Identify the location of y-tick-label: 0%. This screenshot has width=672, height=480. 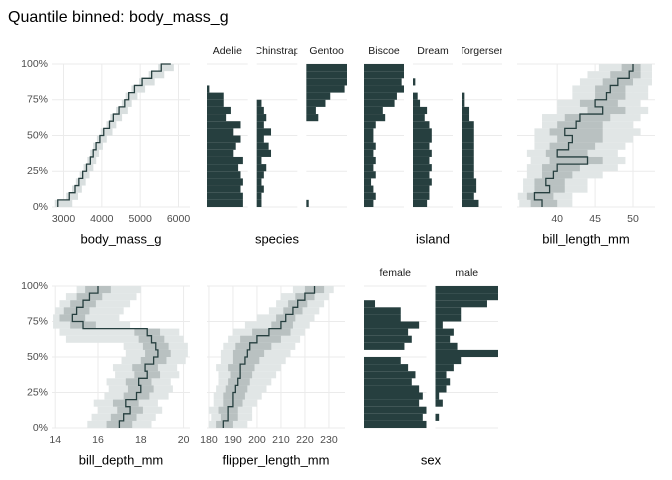
(40, 207).